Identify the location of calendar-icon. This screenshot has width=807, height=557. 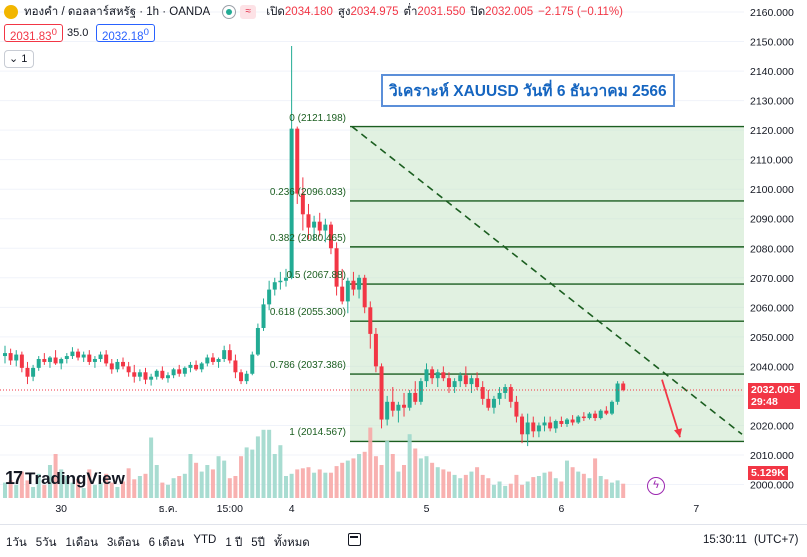
(354, 539).